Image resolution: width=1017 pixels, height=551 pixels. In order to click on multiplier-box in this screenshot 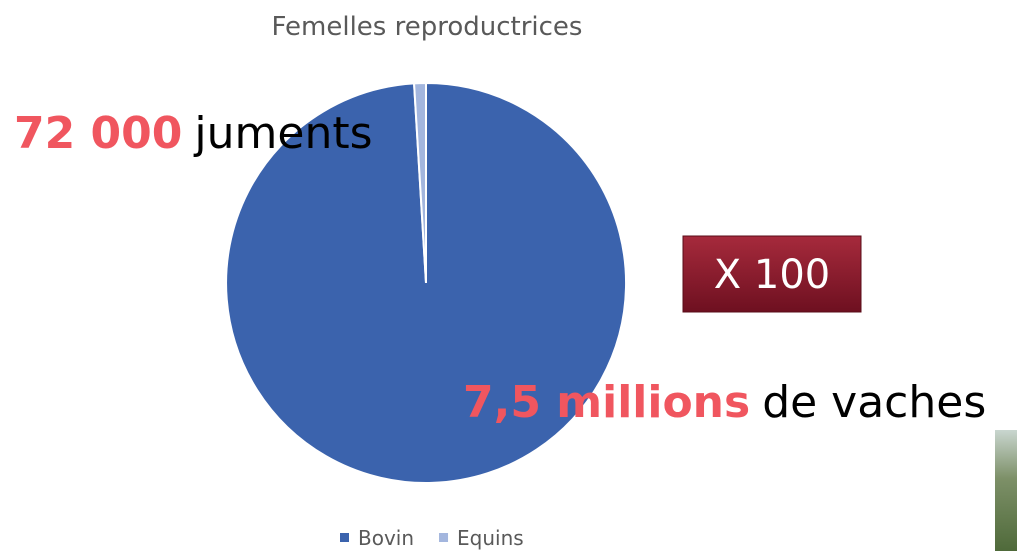, I will do `click(772, 274)`.